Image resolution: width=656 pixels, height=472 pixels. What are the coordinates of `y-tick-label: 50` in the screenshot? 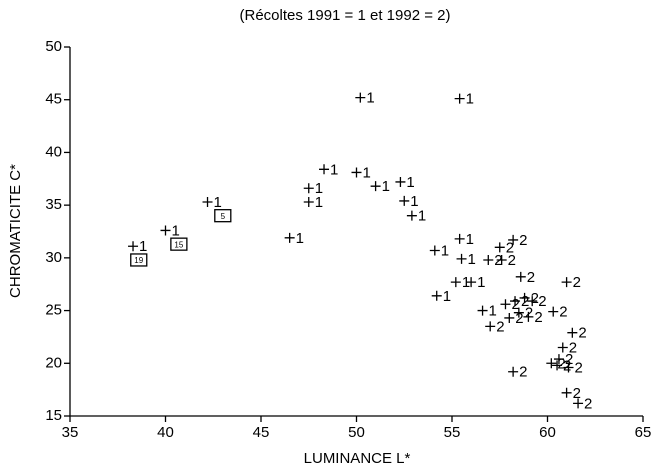 It's located at (53, 46).